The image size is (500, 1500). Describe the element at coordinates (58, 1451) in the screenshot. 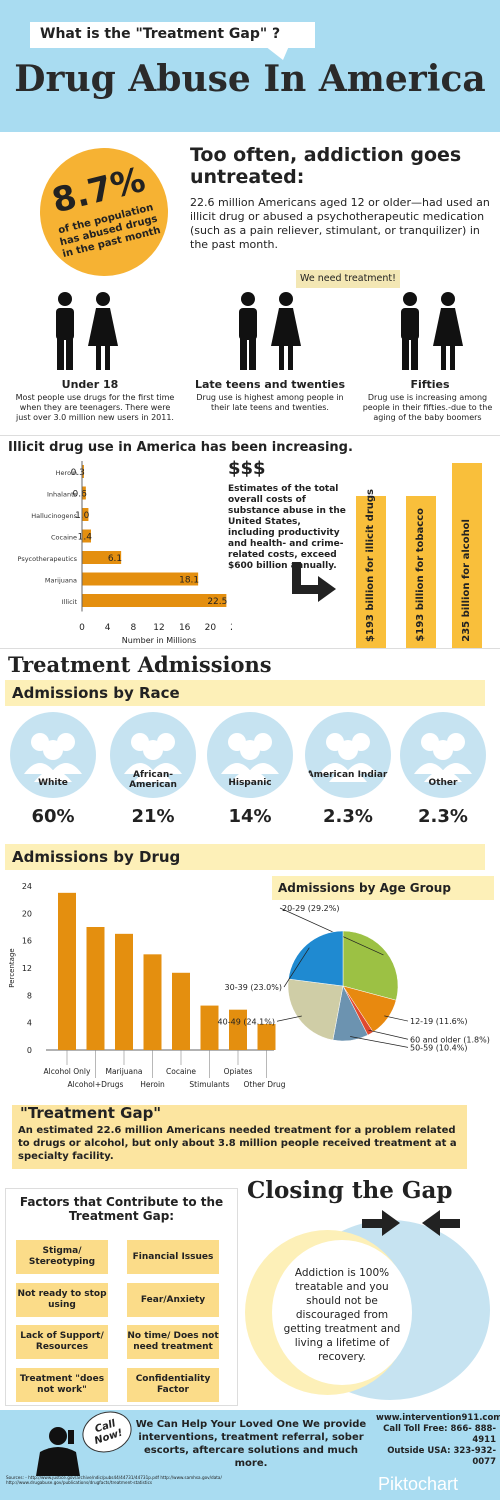

I see `person-phone-icon` at that location.